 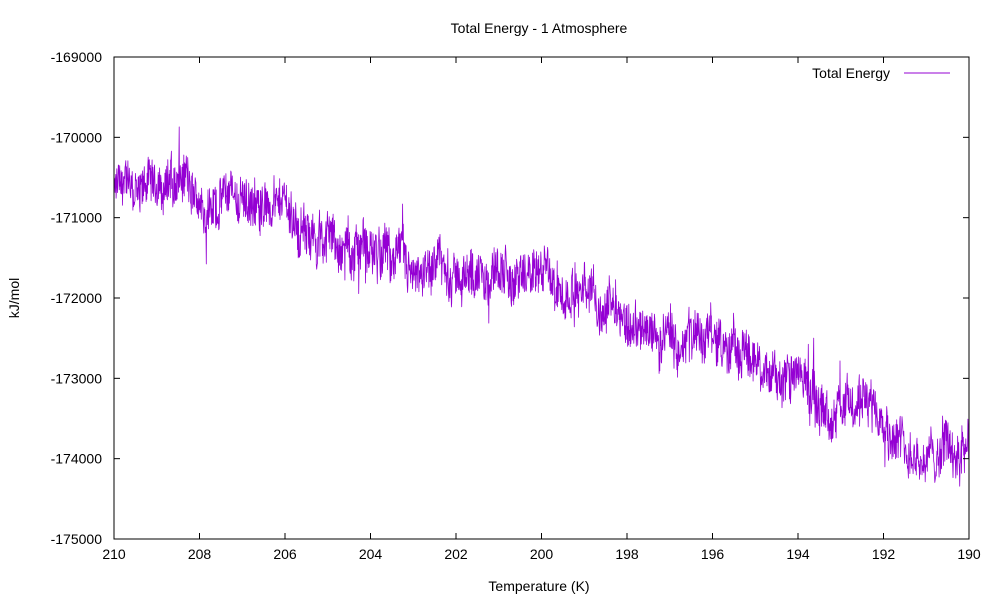 I want to click on y-axis-label: kJ/mol, so click(x=14, y=298).